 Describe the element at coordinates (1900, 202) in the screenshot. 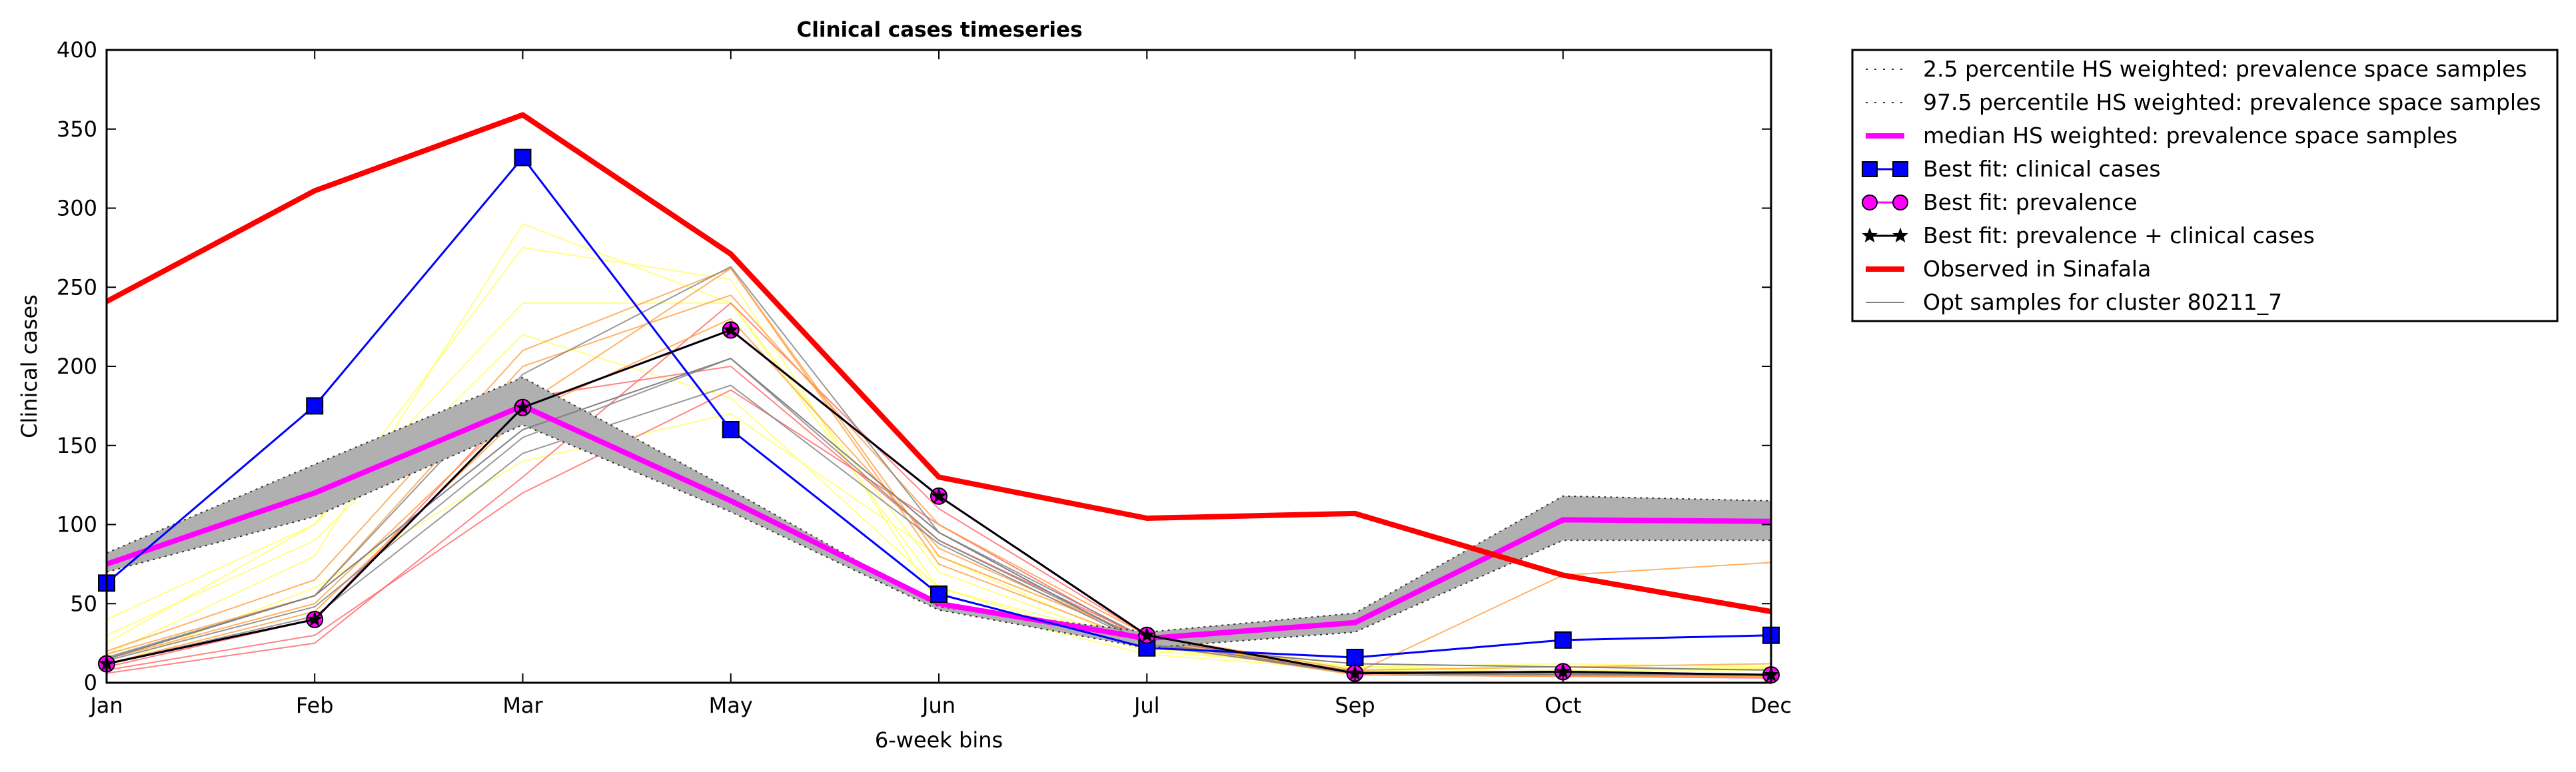

I see `legend-marker-5-b` at that location.